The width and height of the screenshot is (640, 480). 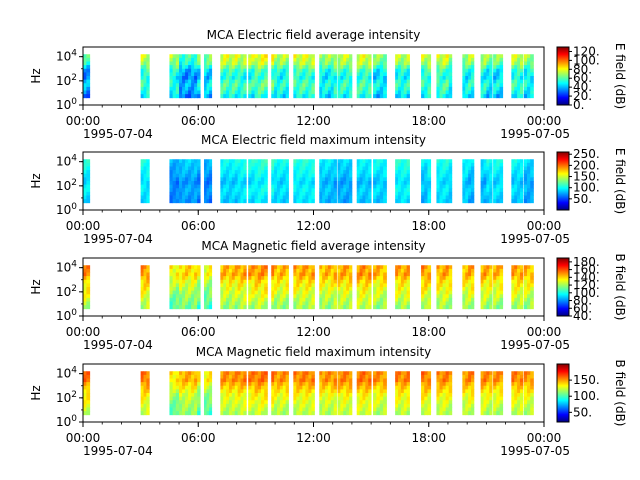 I want to click on y-axis-label: Hz, so click(x=36, y=75).